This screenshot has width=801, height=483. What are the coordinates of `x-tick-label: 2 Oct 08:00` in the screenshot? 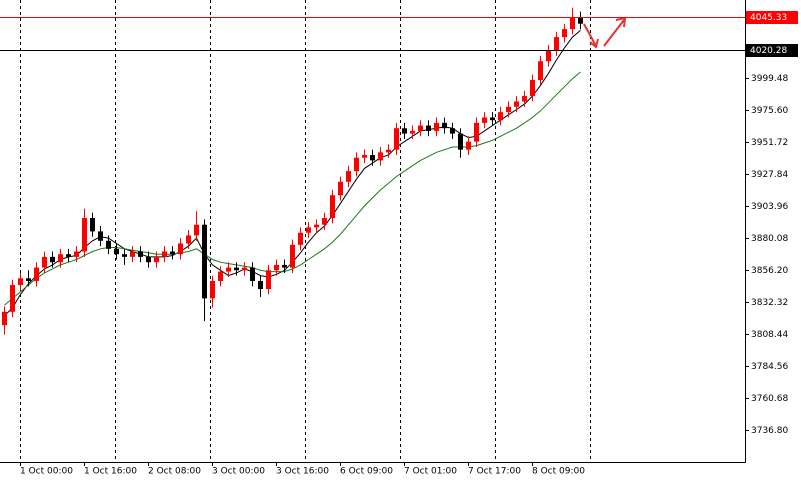 It's located at (174, 472).